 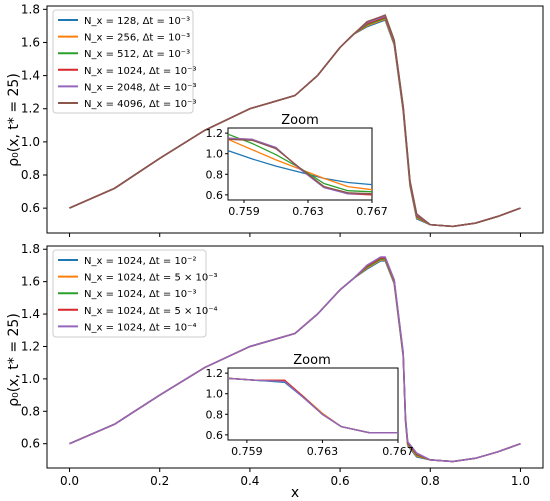 I want to click on bottom-inset-lines, so click(x=312, y=405).